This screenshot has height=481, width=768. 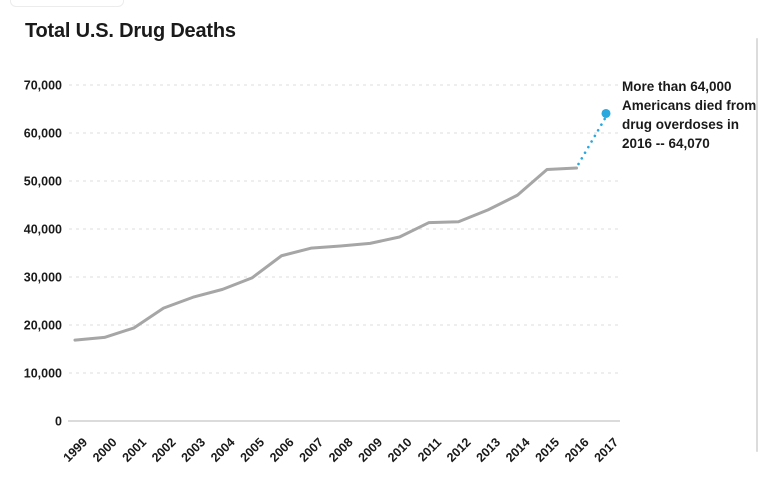 I want to click on y-tick-label: 70,000, so click(x=43, y=86).